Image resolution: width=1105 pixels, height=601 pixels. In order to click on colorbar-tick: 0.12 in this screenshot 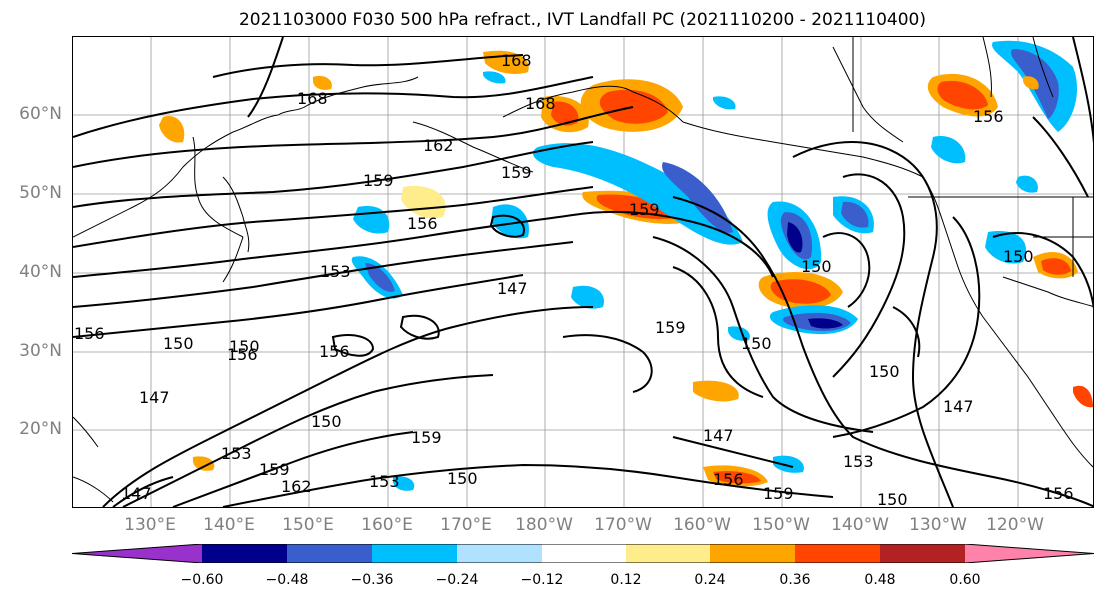, I will do `click(626, 580)`.